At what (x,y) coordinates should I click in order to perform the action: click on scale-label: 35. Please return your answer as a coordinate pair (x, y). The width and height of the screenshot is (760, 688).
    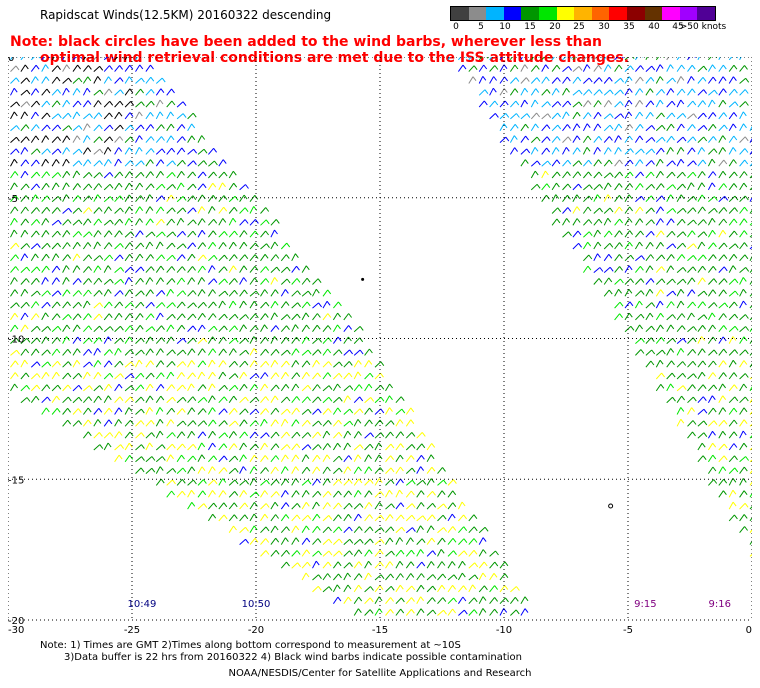
    Looking at the image, I should click on (629, 27).